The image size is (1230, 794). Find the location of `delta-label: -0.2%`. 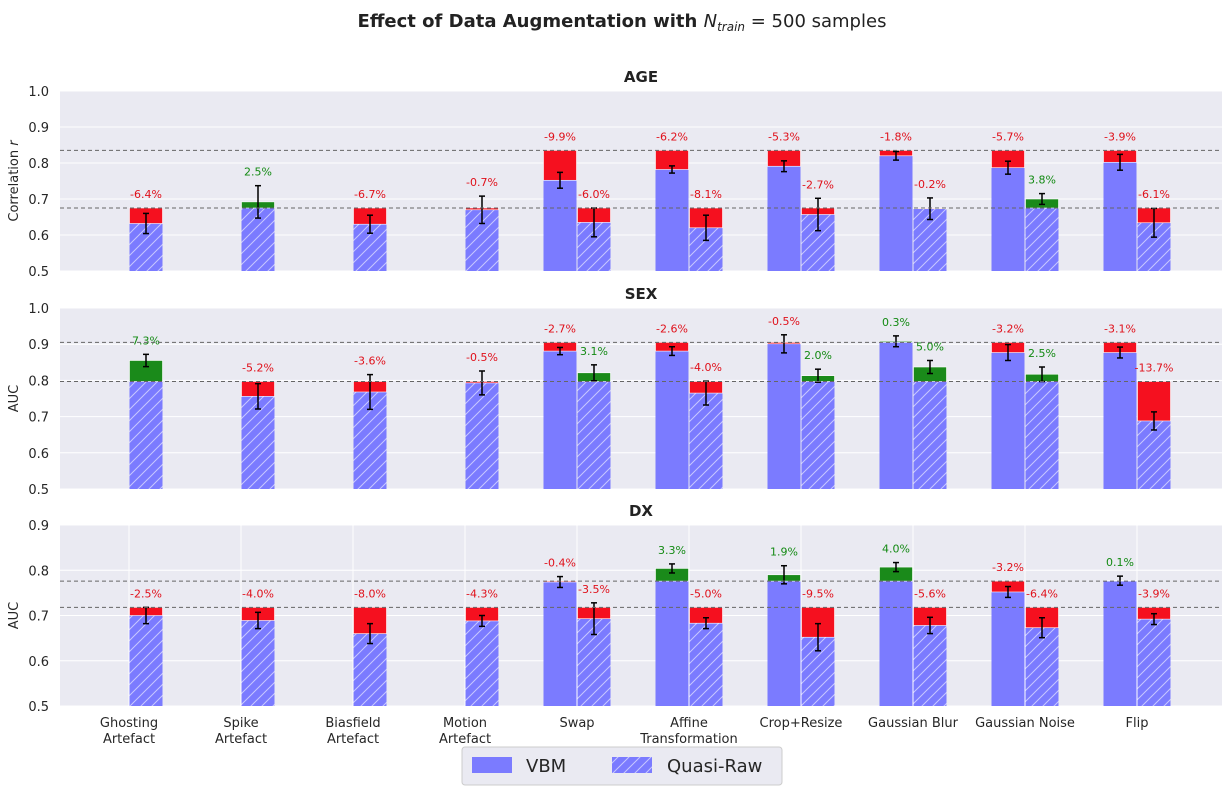

delta-label: -0.2% is located at coordinates (930, 184).